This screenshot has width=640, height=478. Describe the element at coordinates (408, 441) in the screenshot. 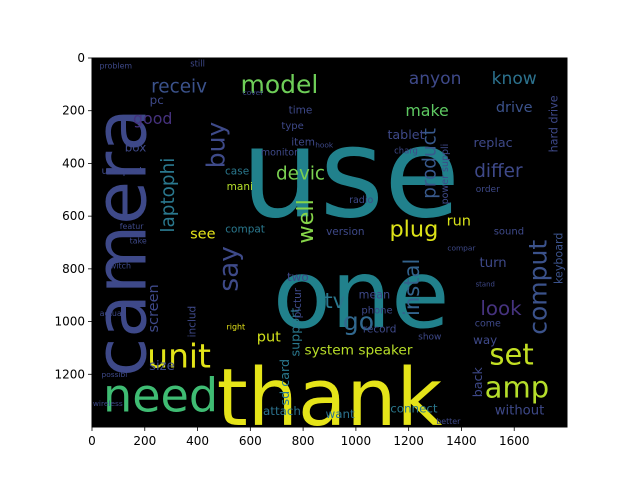

I see `x-tick-label: 1200` at that location.